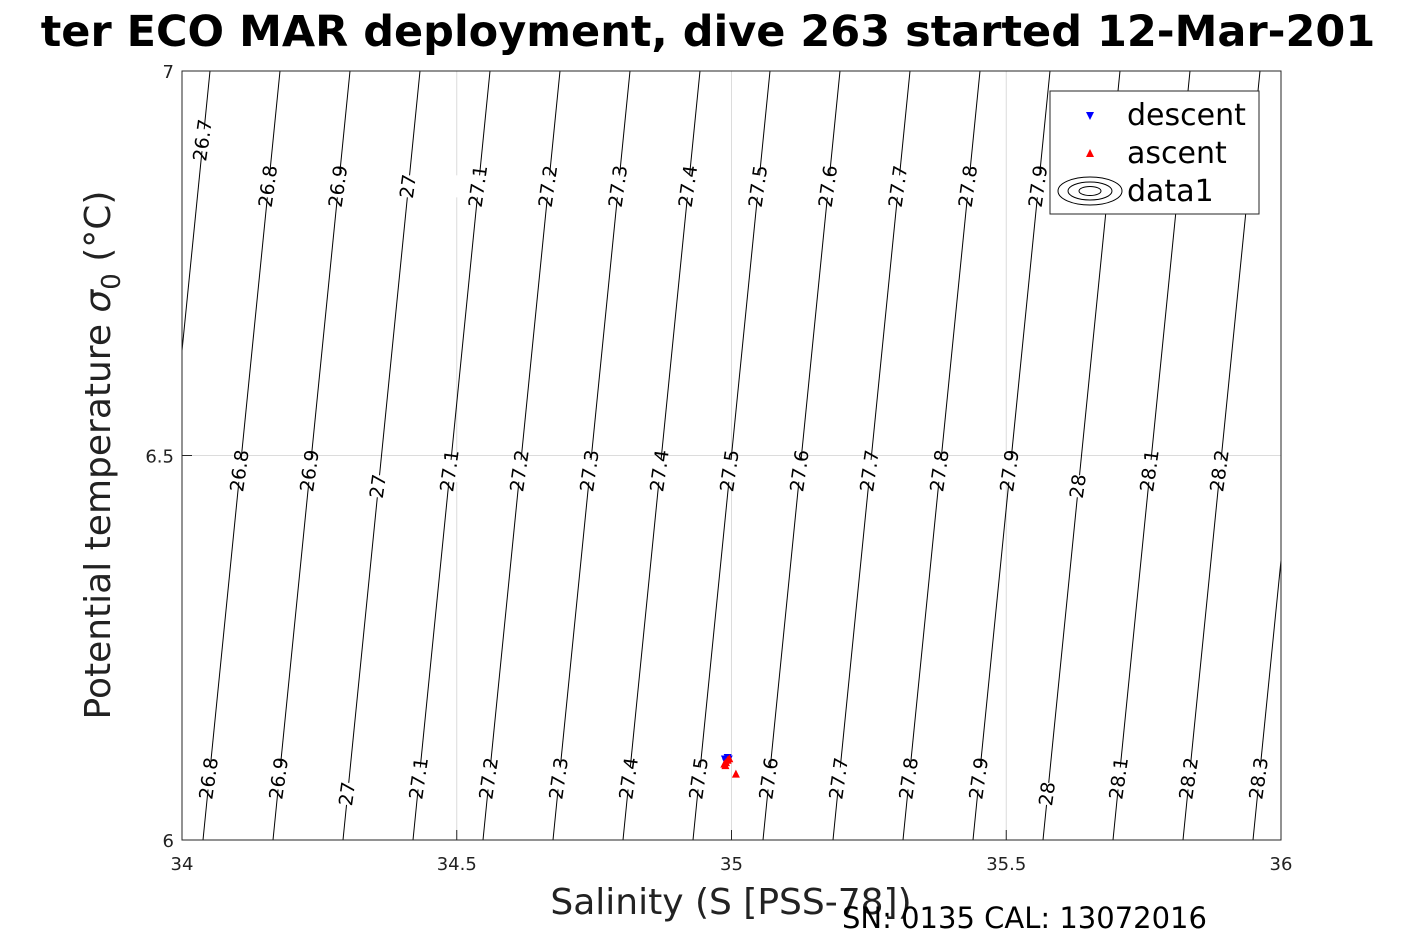 This screenshot has width=1417, height=945. Describe the element at coordinates (168, 72) in the screenshot. I see `y-tick-label: 7` at that location.